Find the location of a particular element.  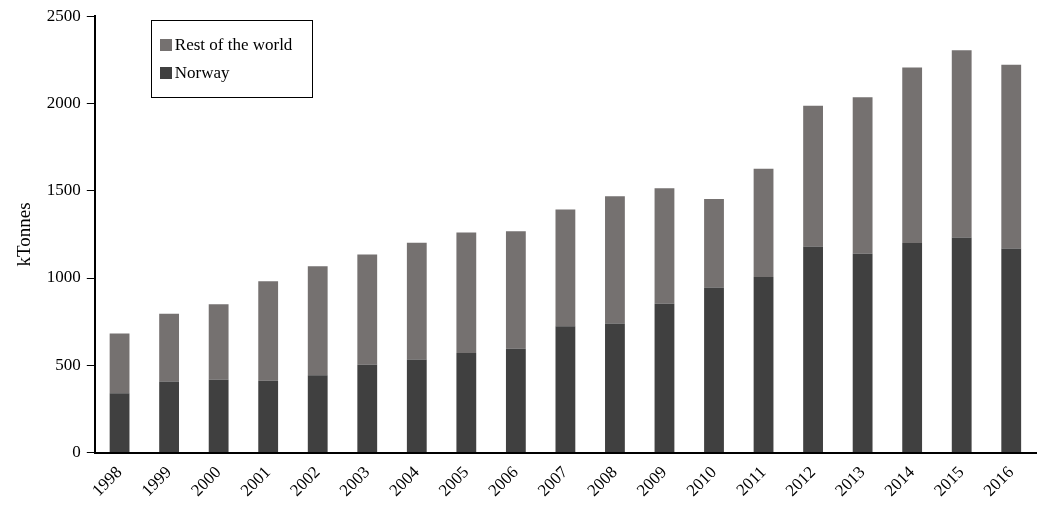

y-tick-label: 500 is located at coordinates (68, 364).